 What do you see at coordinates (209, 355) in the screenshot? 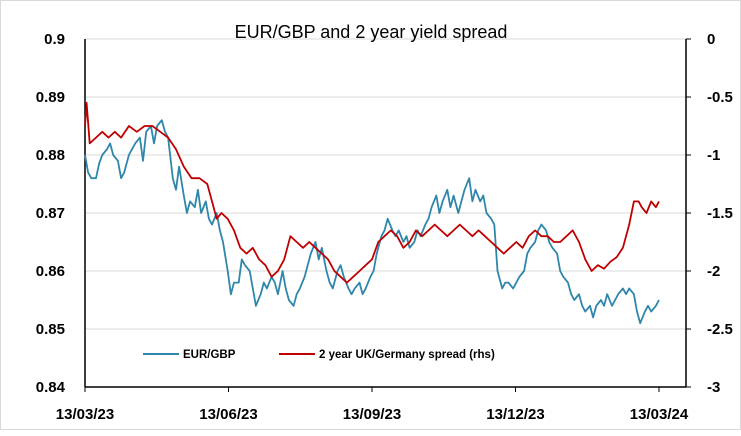
I see `legend-label-eurgbp: EUR/GBP` at bounding box center [209, 355].